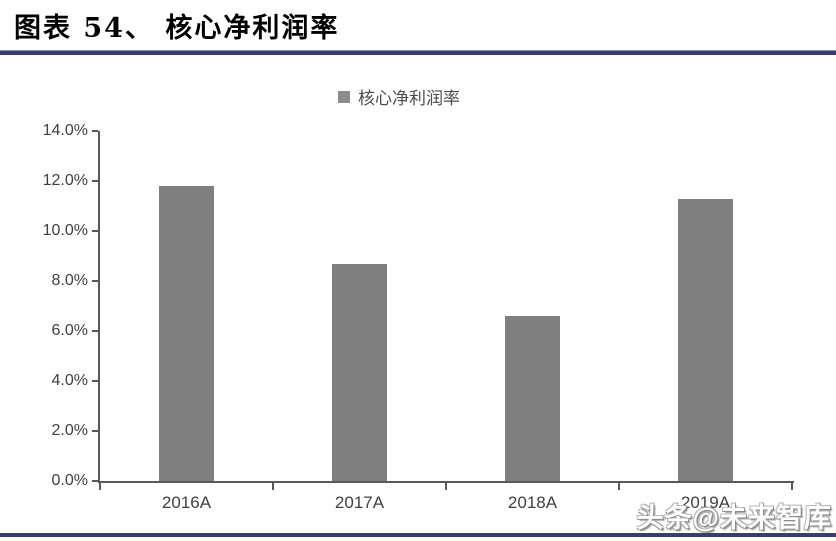  I want to click on bar-2016A, so click(186, 333).